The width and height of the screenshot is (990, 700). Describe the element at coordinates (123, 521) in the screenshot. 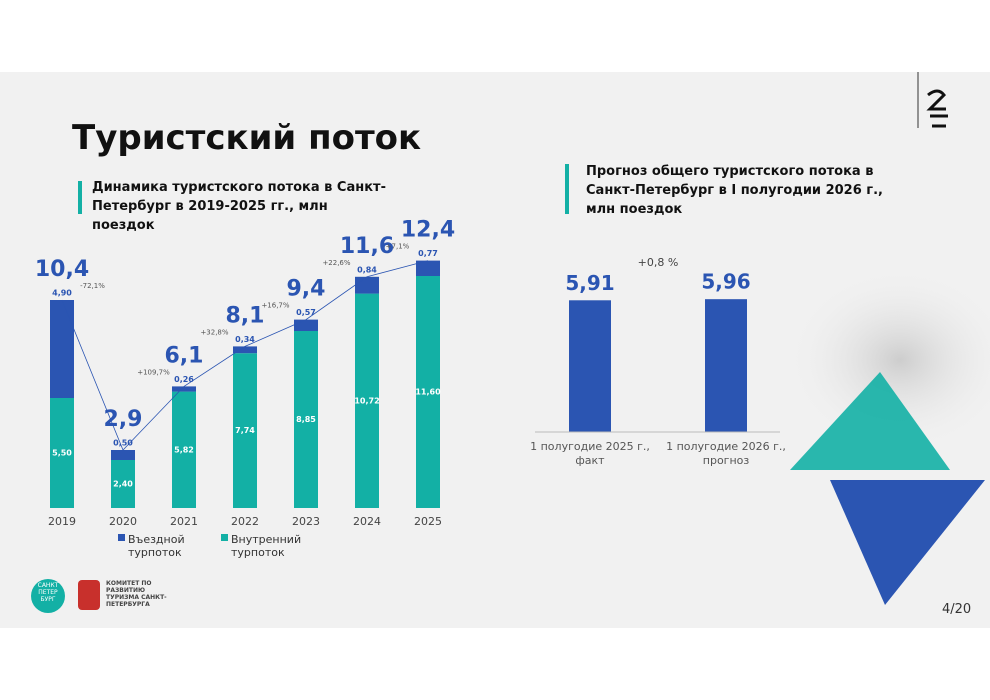

I see `x-tick-label: 2020` at that location.